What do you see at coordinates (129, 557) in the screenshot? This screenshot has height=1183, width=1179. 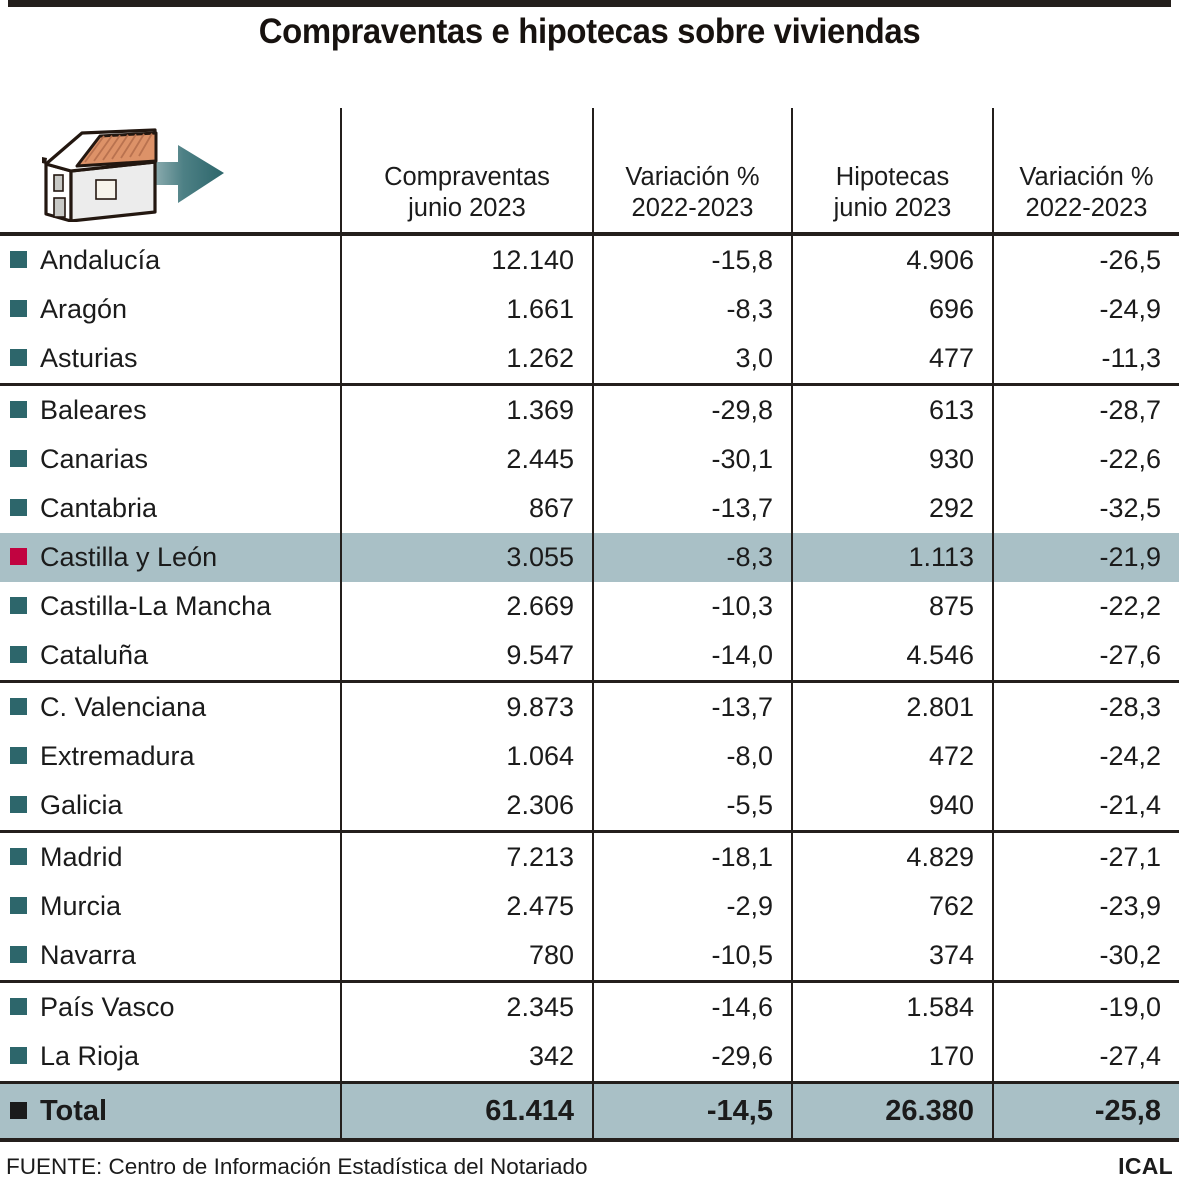 I see `region-label: Castilla y León` at bounding box center [129, 557].